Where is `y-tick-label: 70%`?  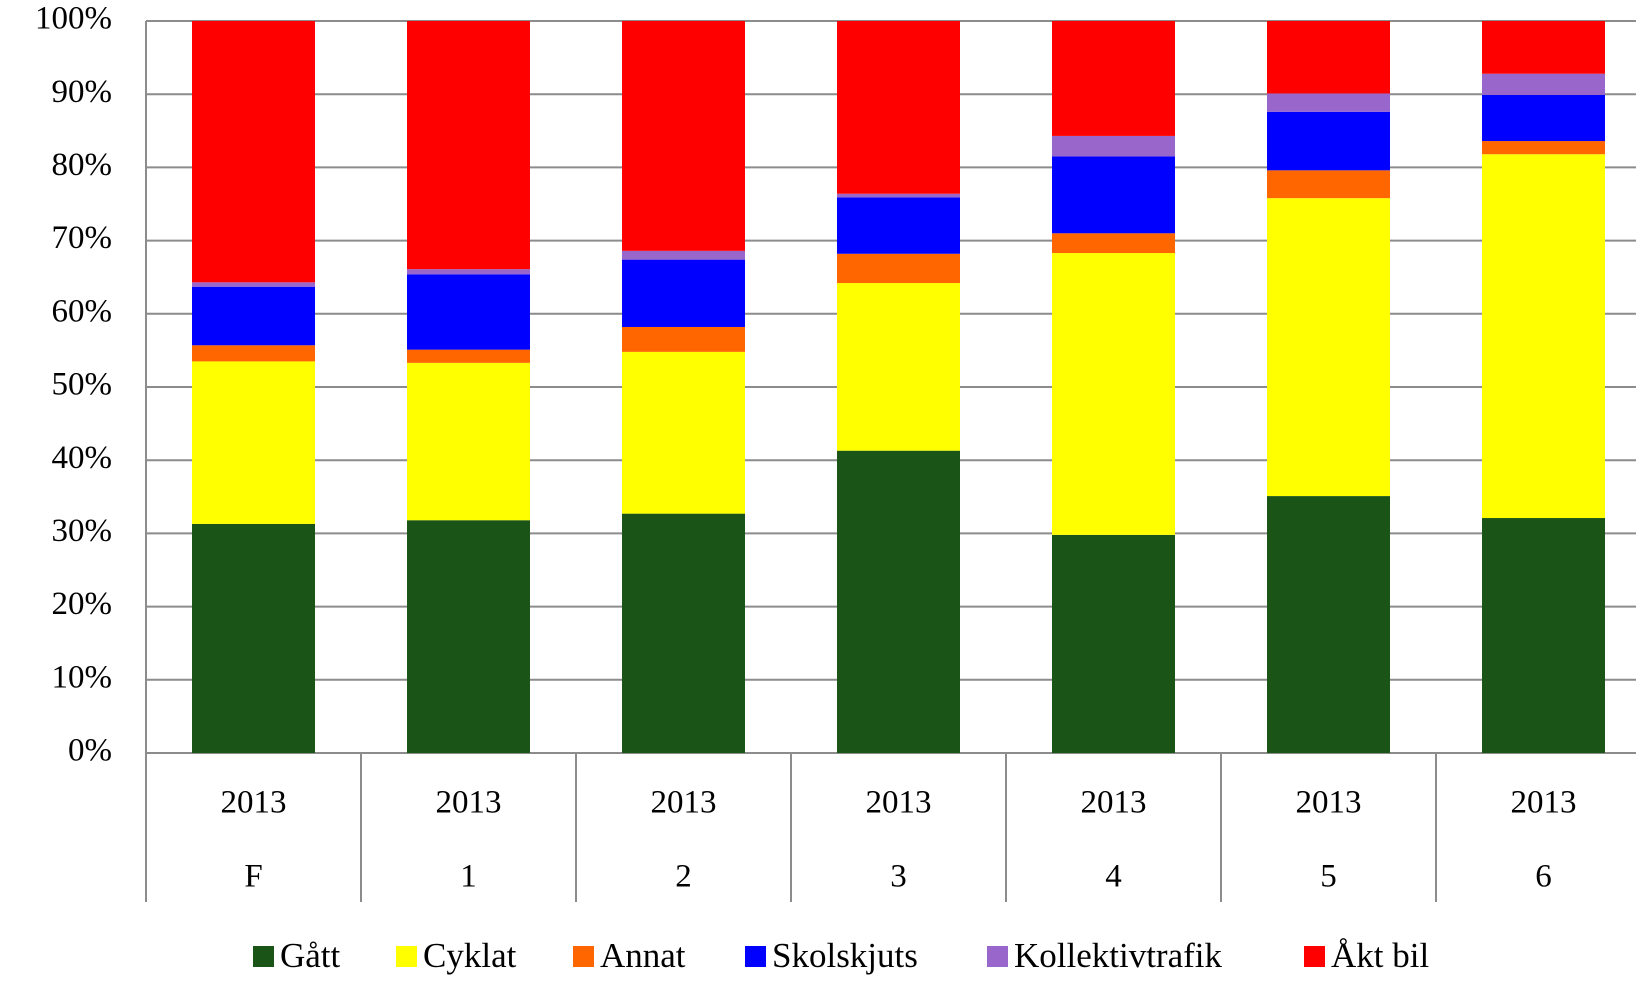 y-tick-label: 70% is located at coordinates (82, 238).